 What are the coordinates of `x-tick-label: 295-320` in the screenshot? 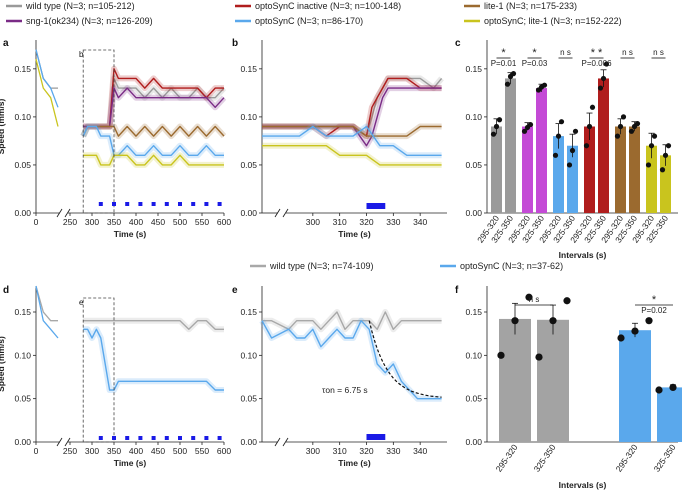 It's located at (507, 458).